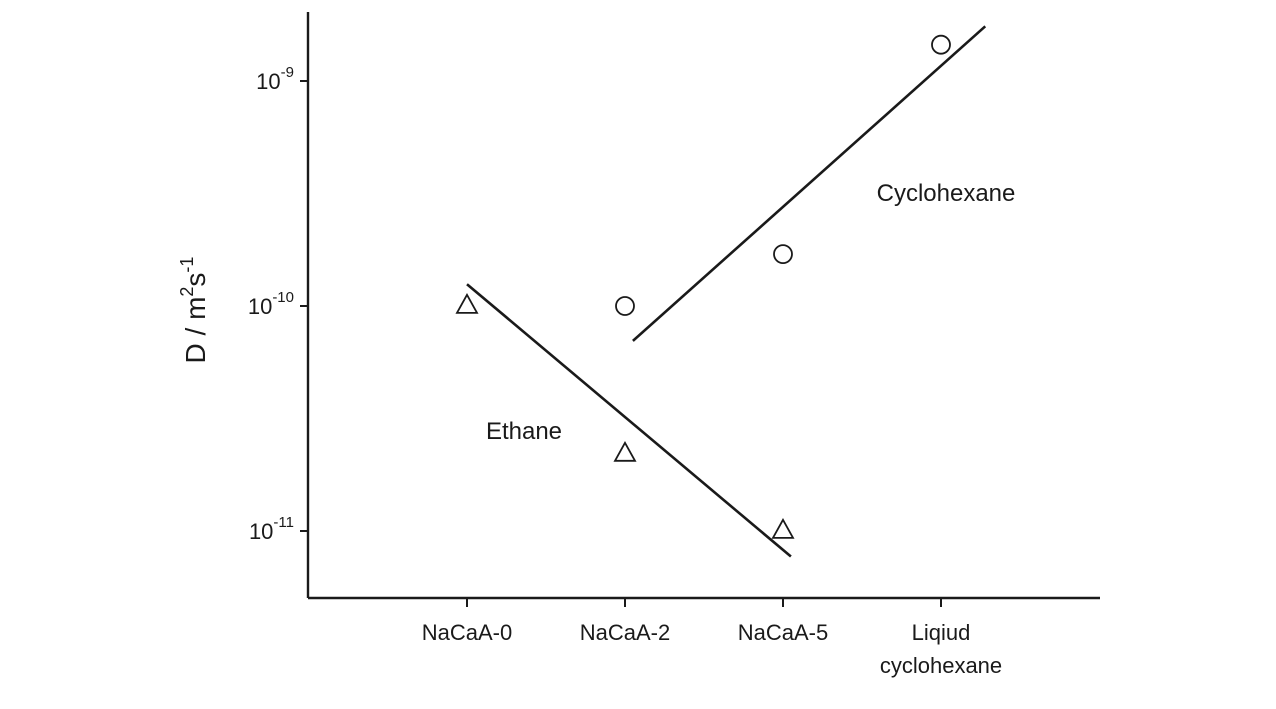 This screenshot has width=1276, height=709. What do you see at coordinates (271, 529) in the screenshot?
I see `y-tick-label-0: 10-11` at bounding box center [271, 529].